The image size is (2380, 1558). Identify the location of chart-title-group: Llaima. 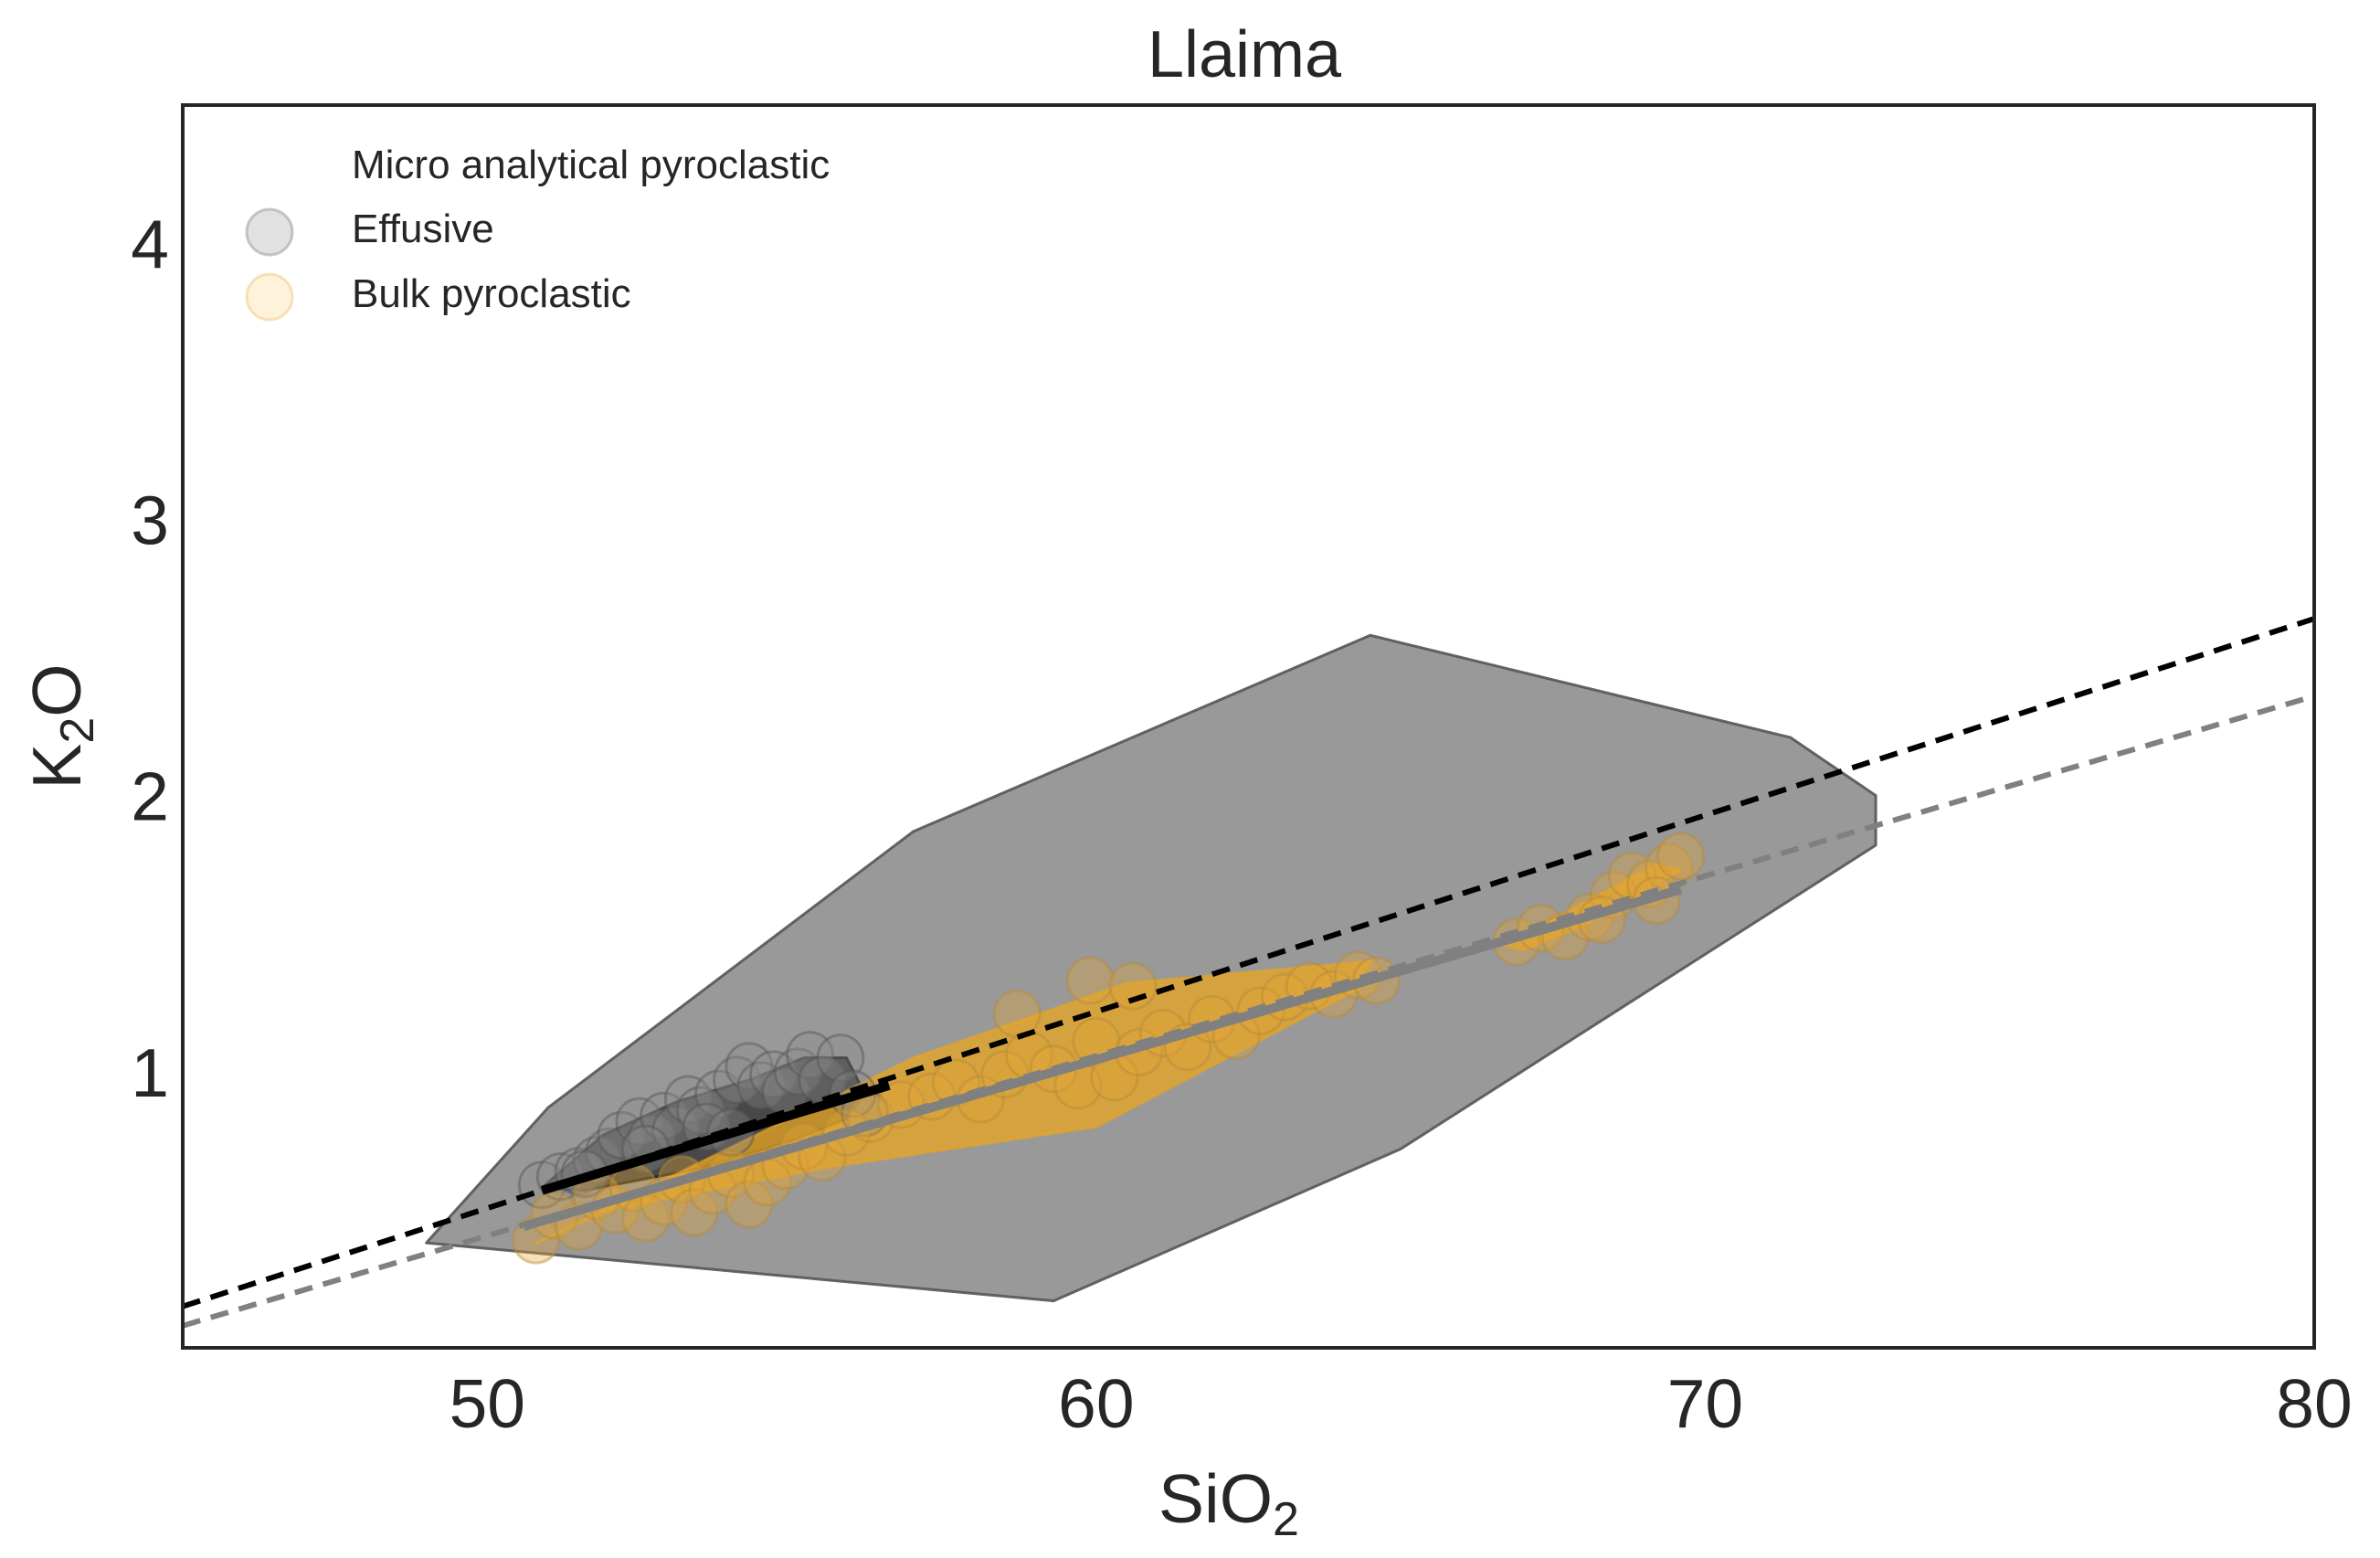
(1245, 55).